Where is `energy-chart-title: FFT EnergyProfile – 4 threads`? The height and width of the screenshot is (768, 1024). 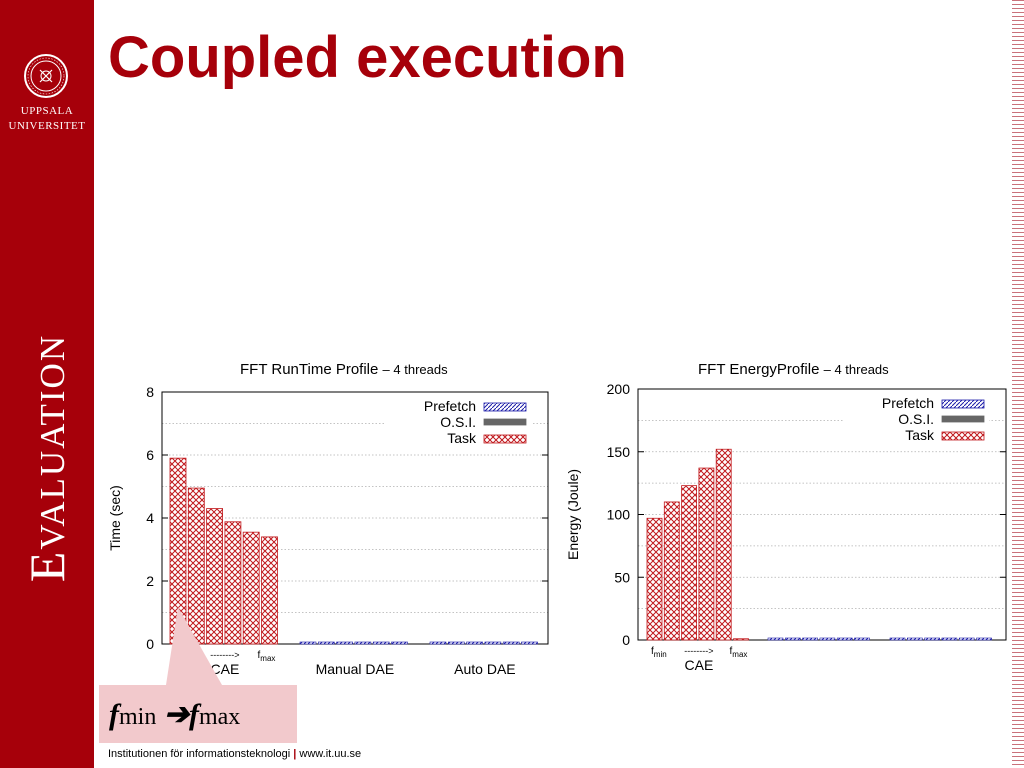
energy-chart-title: FFT EnergyProfile – 4 threads is located at coordinates (793, 369).